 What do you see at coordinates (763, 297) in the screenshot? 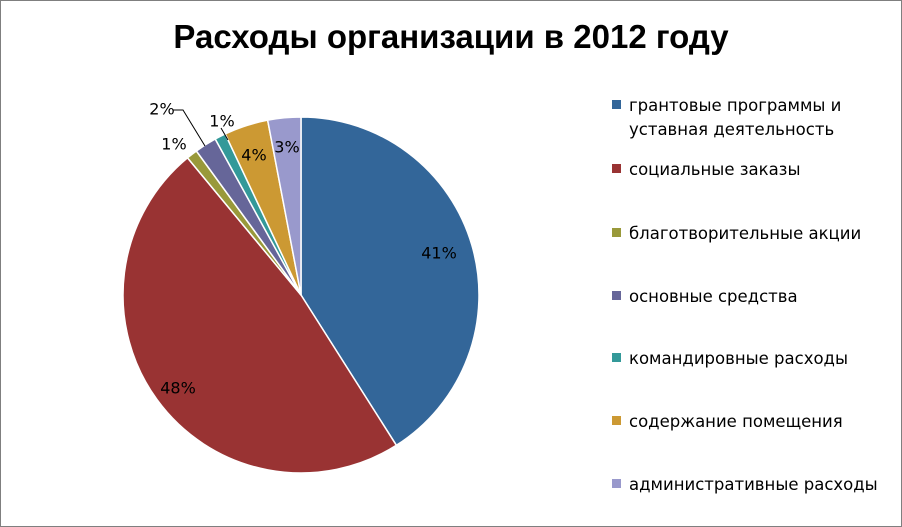
I see `legend-label: основные средства` at bounding box center [763, 297].